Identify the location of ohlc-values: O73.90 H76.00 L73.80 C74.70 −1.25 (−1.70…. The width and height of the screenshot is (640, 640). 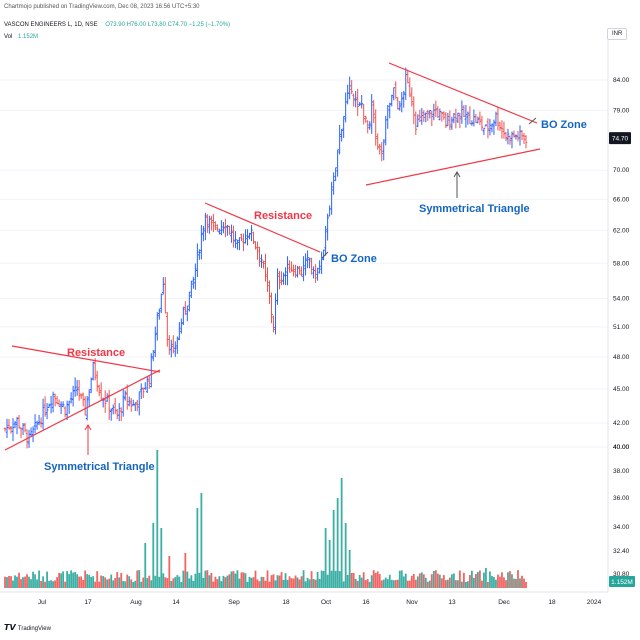
(168, 25).